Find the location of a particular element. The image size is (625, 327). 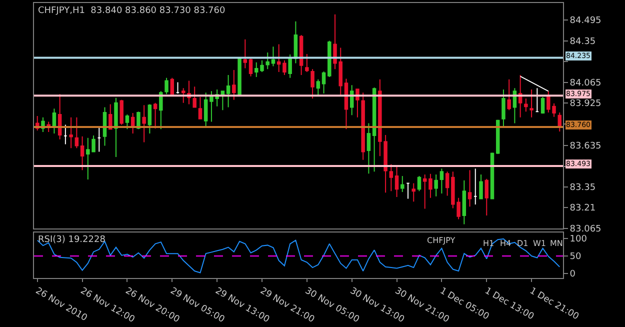

y-tick-label: 50 is located at coordinates (576, 257).